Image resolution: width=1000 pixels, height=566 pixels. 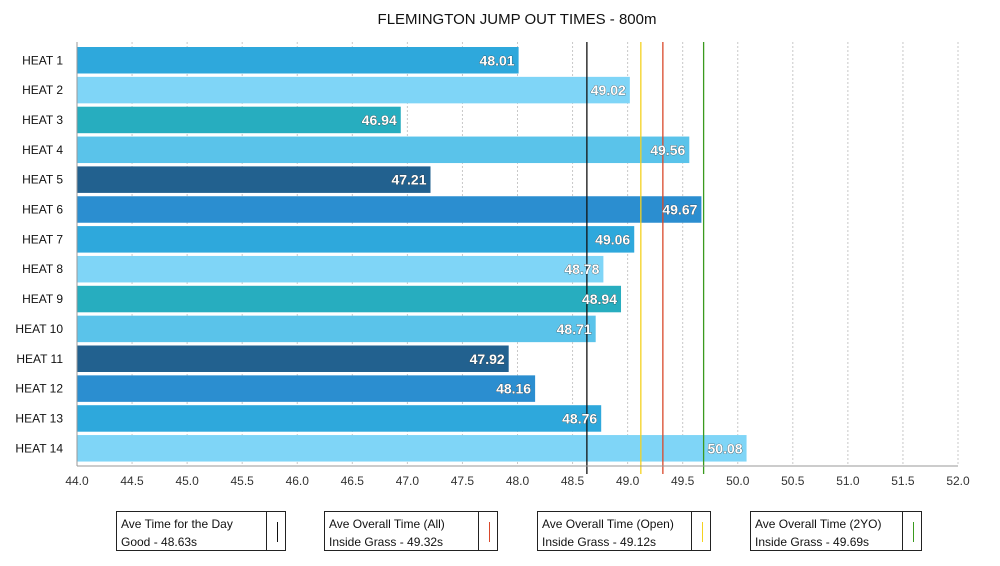 What do you see at coordinates (679, 210) in the screenshot?
I see `data-label: 49.67` at bounding box center [679, 210].